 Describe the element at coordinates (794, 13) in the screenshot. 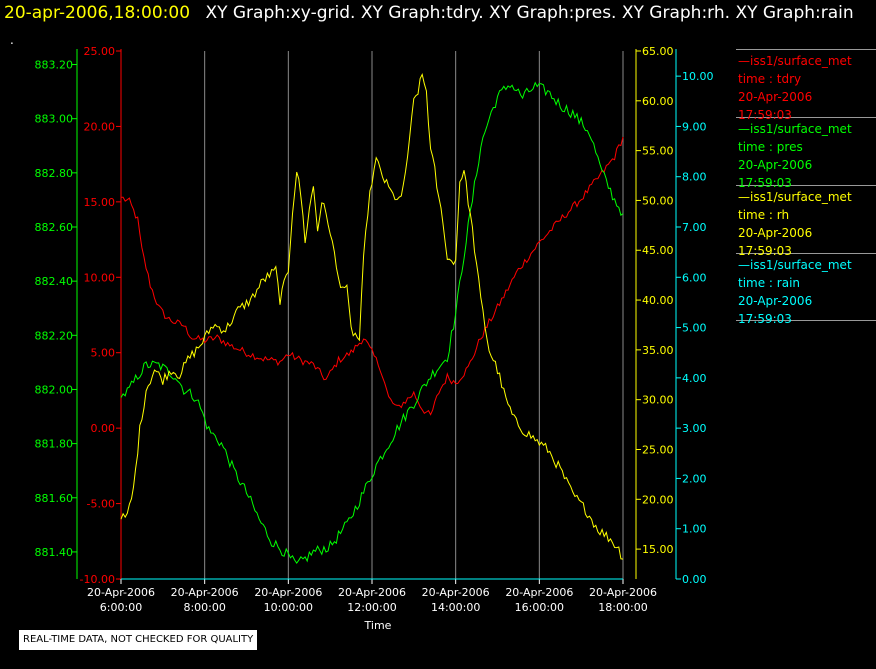

I see `graph-name: XY Graph:rain` at that location.